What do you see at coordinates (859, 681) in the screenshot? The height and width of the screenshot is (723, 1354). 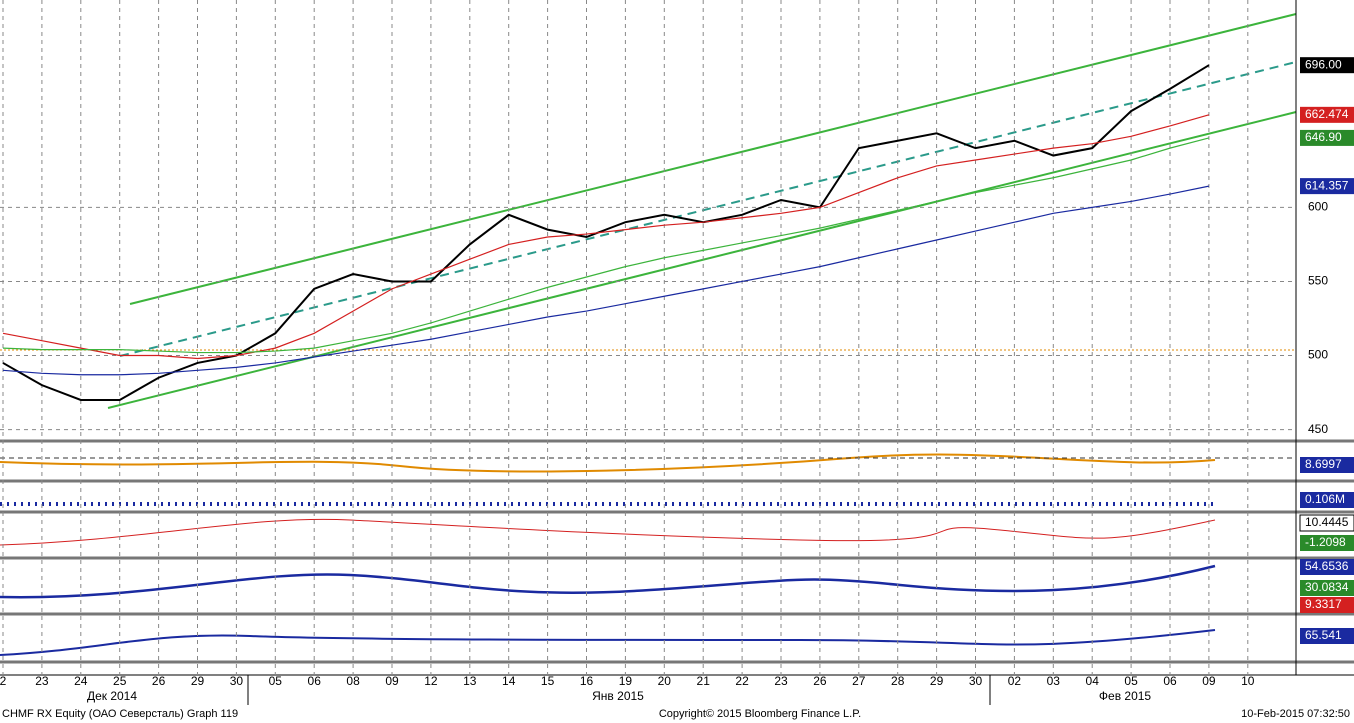 I see `x-tick-label: 27` at bounding box center [859, 681].